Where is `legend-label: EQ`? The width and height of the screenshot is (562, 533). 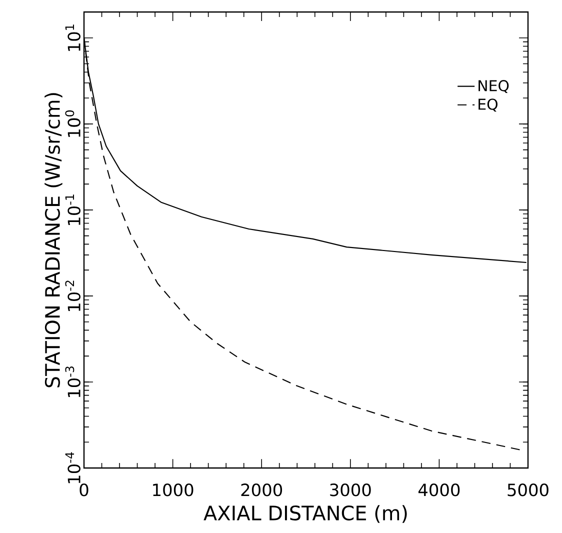 legend-label: EQ is located at coordinates (488, 105).